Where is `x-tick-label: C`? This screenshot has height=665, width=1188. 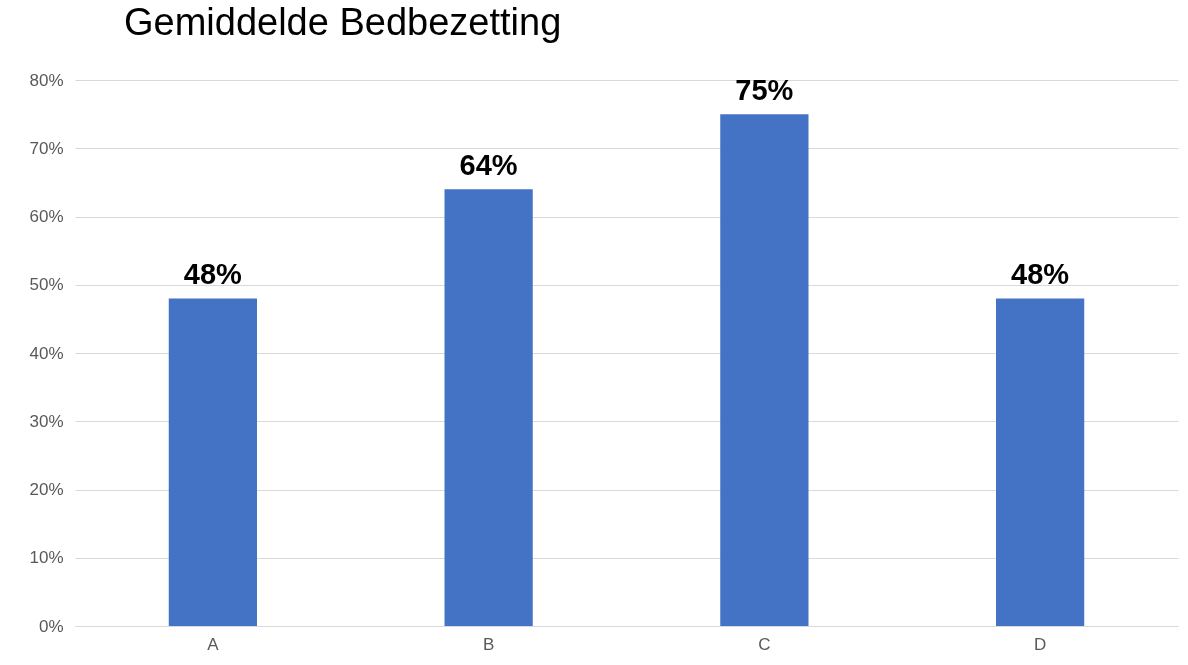 x-tick-label: C is located at coordinates (764, 644).